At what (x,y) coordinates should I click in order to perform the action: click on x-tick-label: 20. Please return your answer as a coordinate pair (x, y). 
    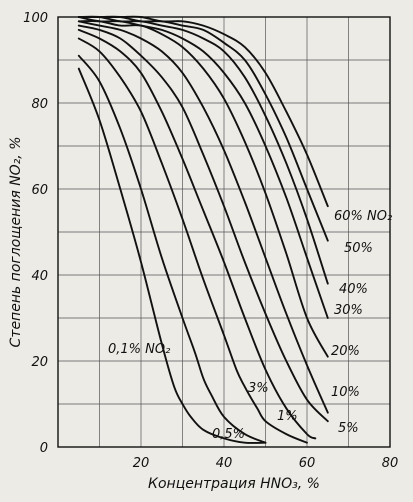
    Looking at the image, I should click on (141, 463).